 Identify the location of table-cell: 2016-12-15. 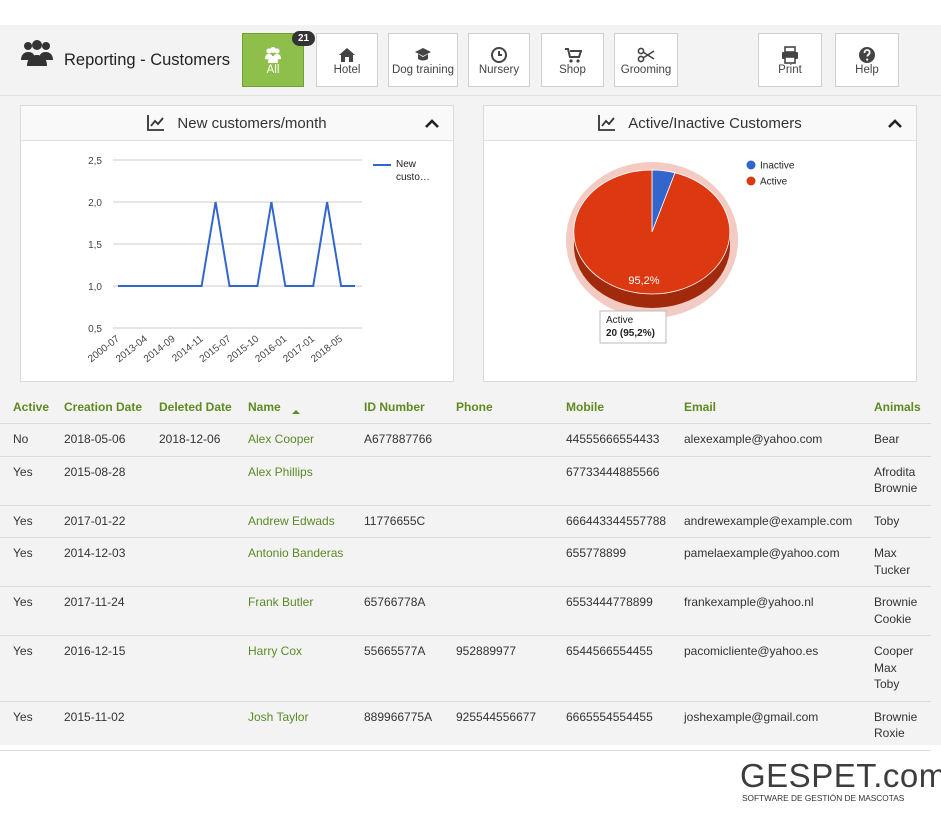
(95, 651).